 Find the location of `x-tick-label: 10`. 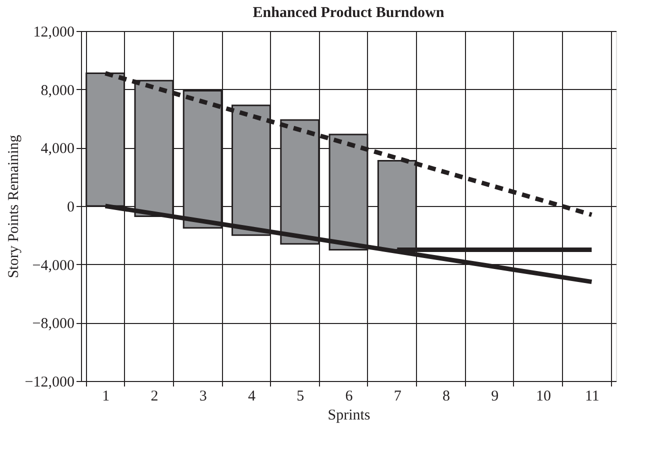

x-tick-label: 10 is located at coordinates (544, 396).